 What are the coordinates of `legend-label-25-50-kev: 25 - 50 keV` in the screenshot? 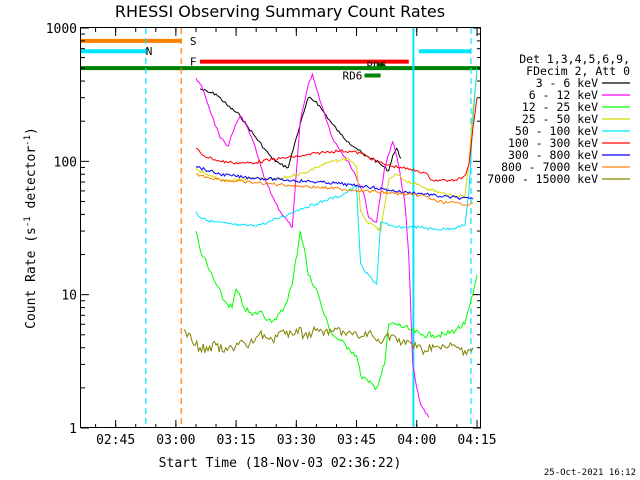 It's located at (560, 119).